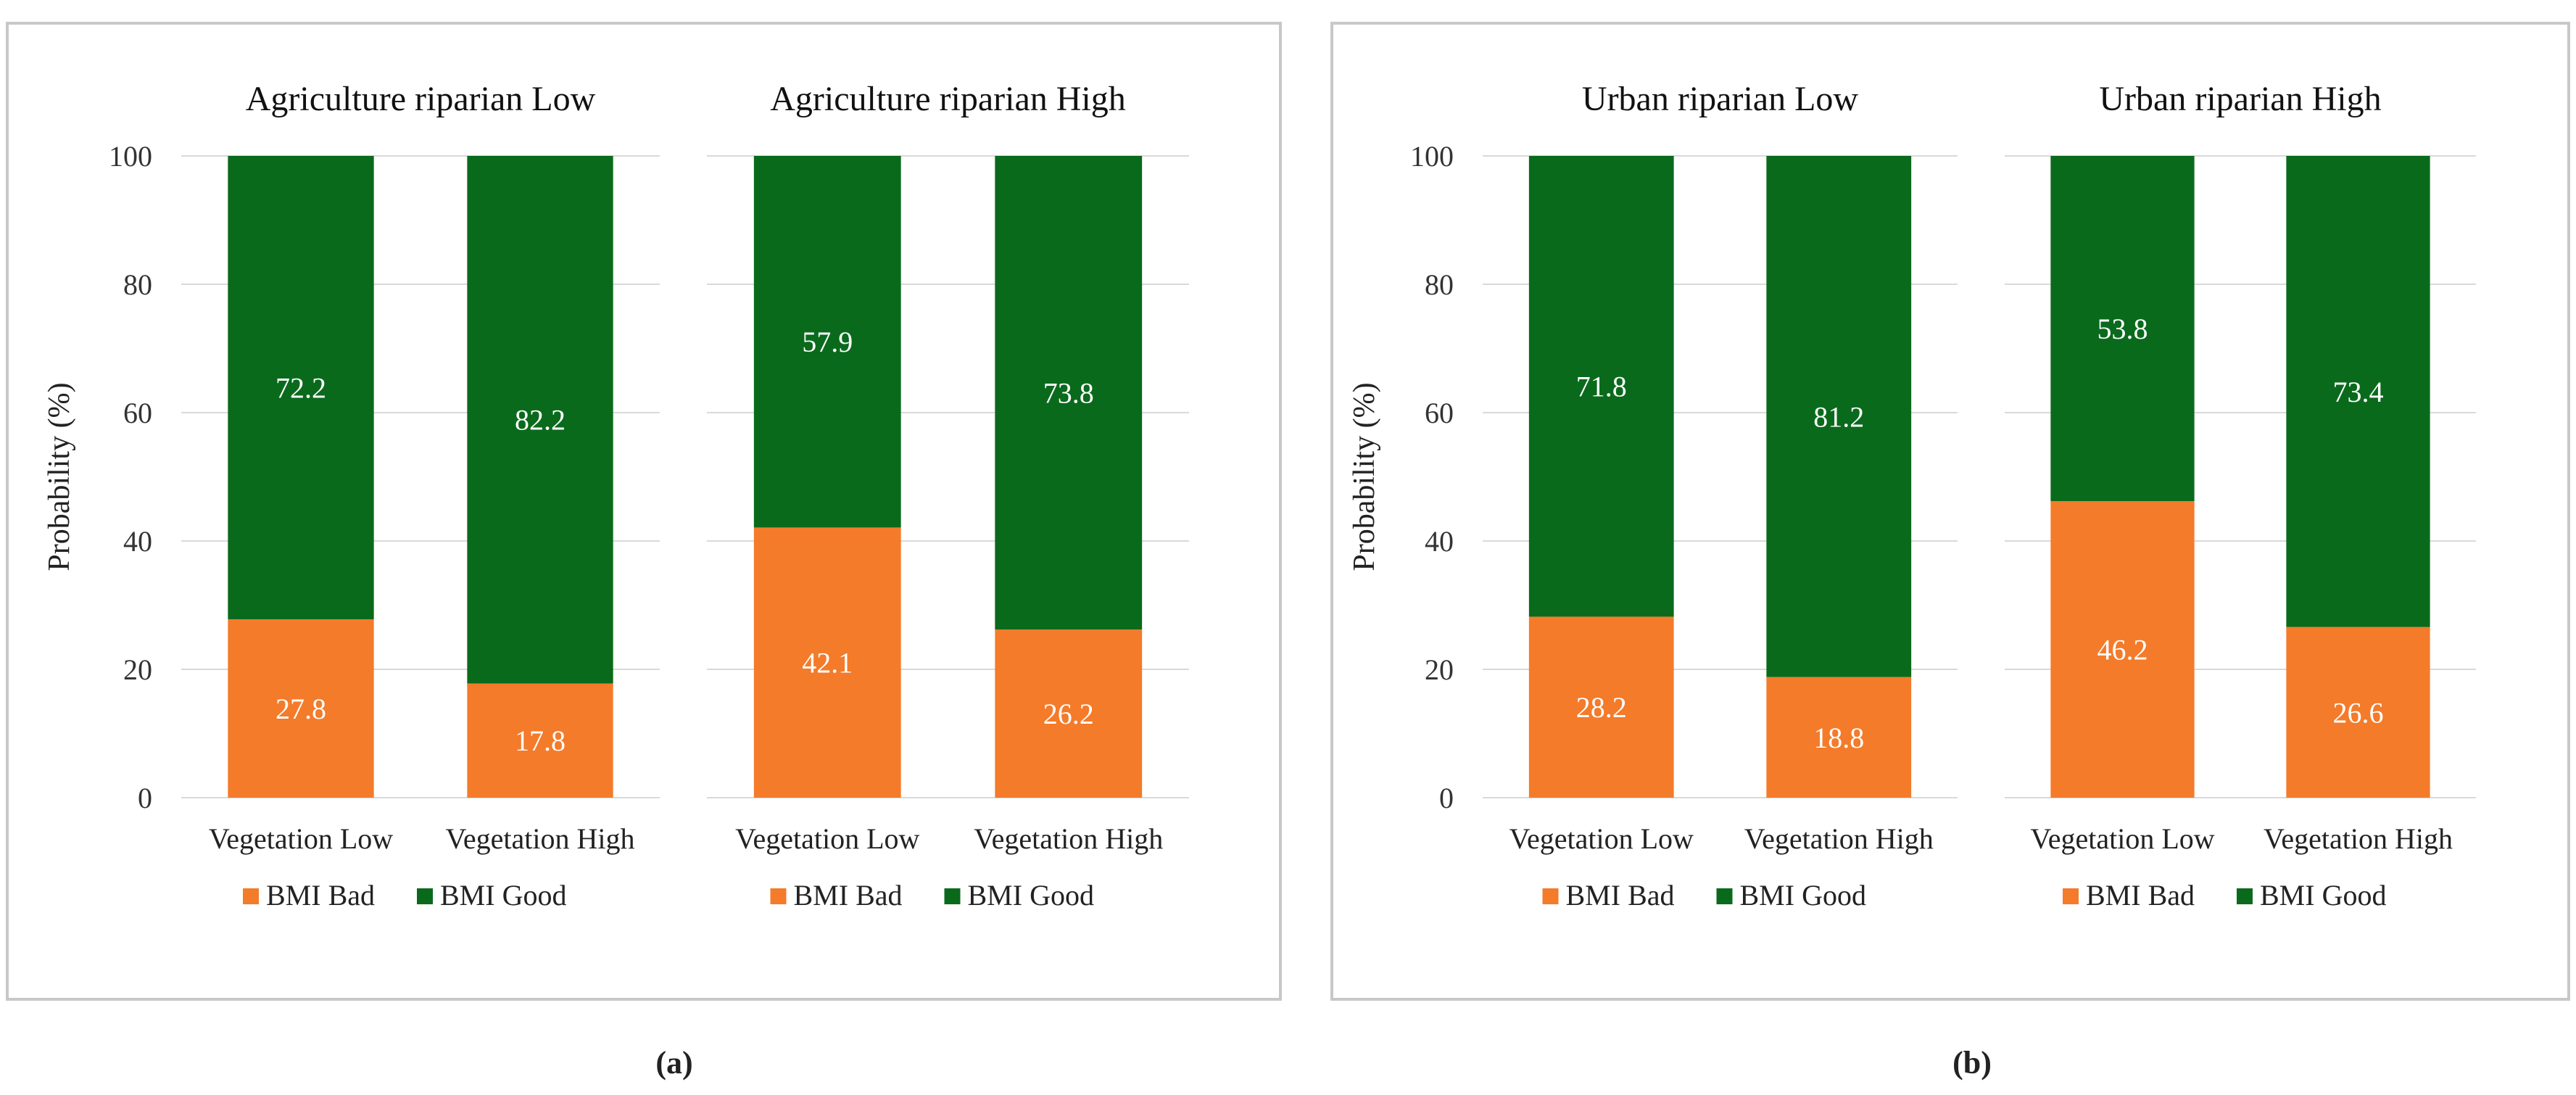  Describe the element at coordinates (1440, 670) in the screenshot. I see `chart-2-ytick-1: 20` at that location.